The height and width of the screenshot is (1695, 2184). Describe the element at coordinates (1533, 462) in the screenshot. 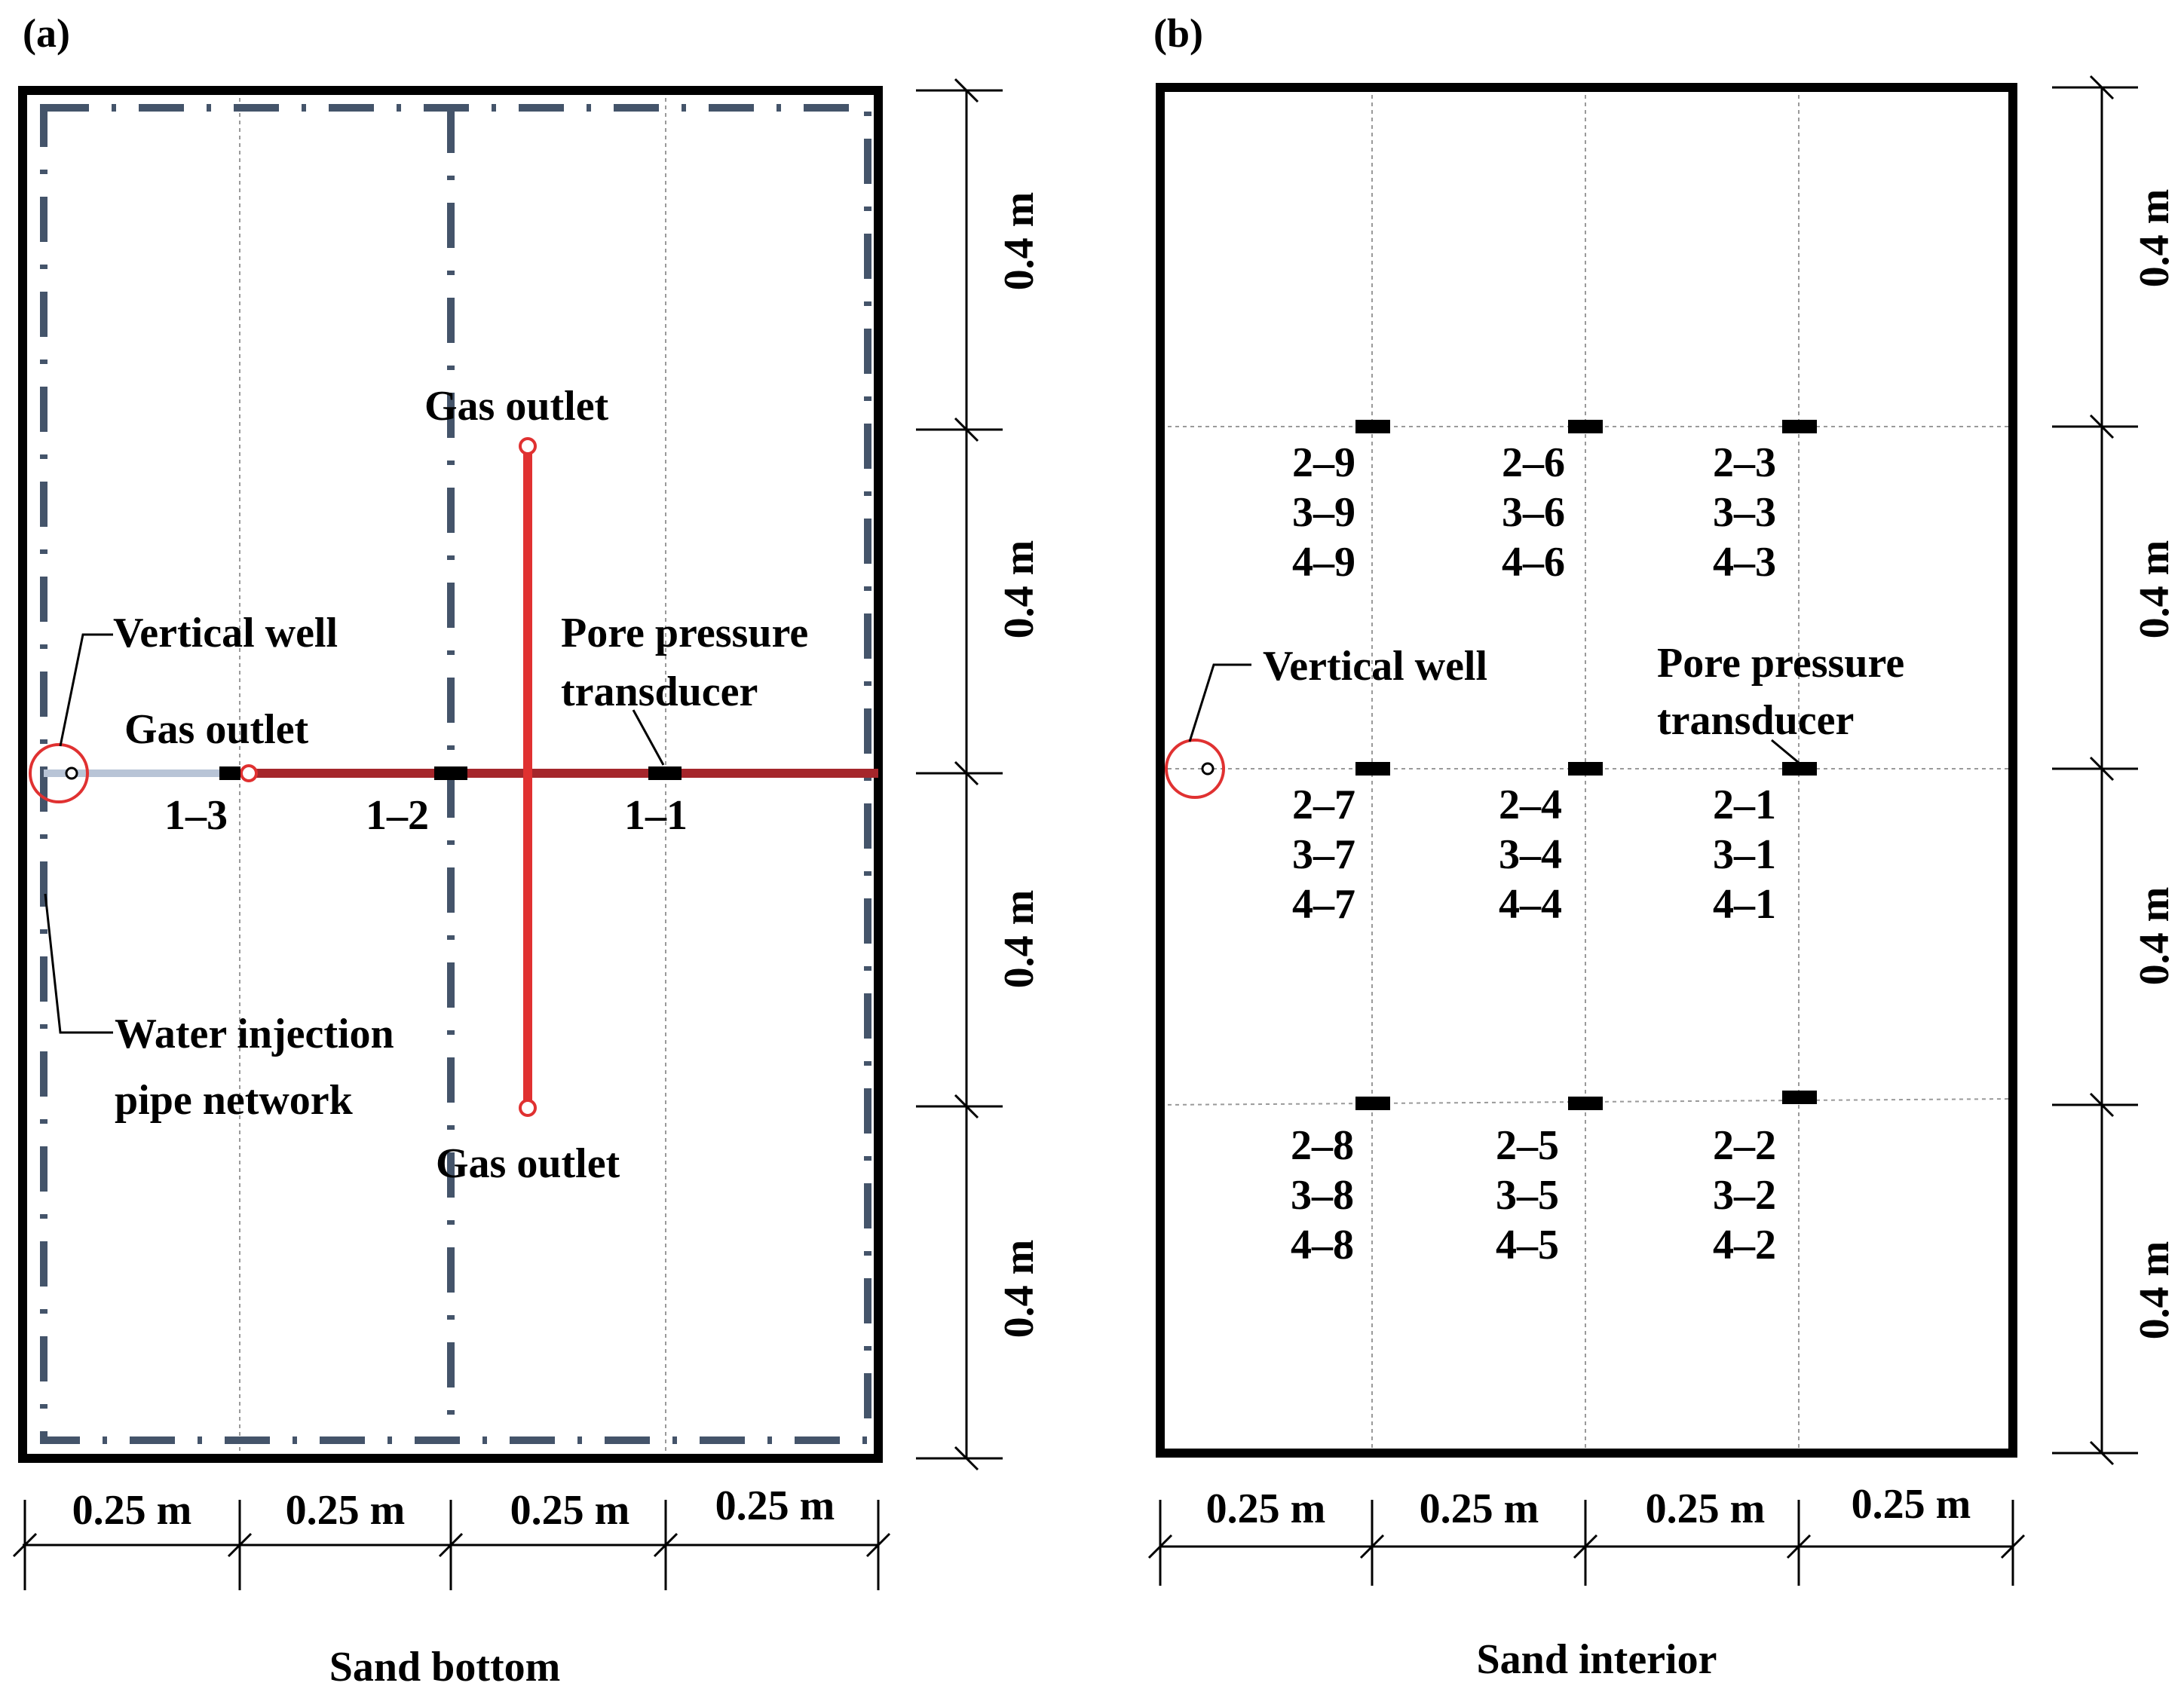

I see `group-label: 2–6` at that location.